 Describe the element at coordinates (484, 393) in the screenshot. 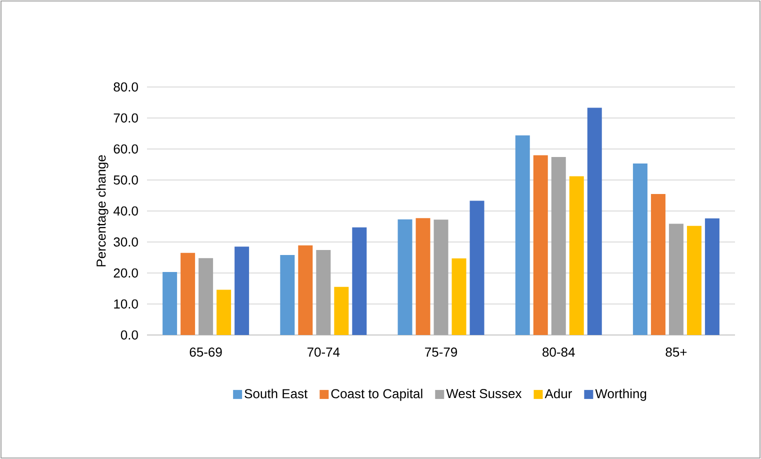

I see `legend-label: West Sussex` at that location.